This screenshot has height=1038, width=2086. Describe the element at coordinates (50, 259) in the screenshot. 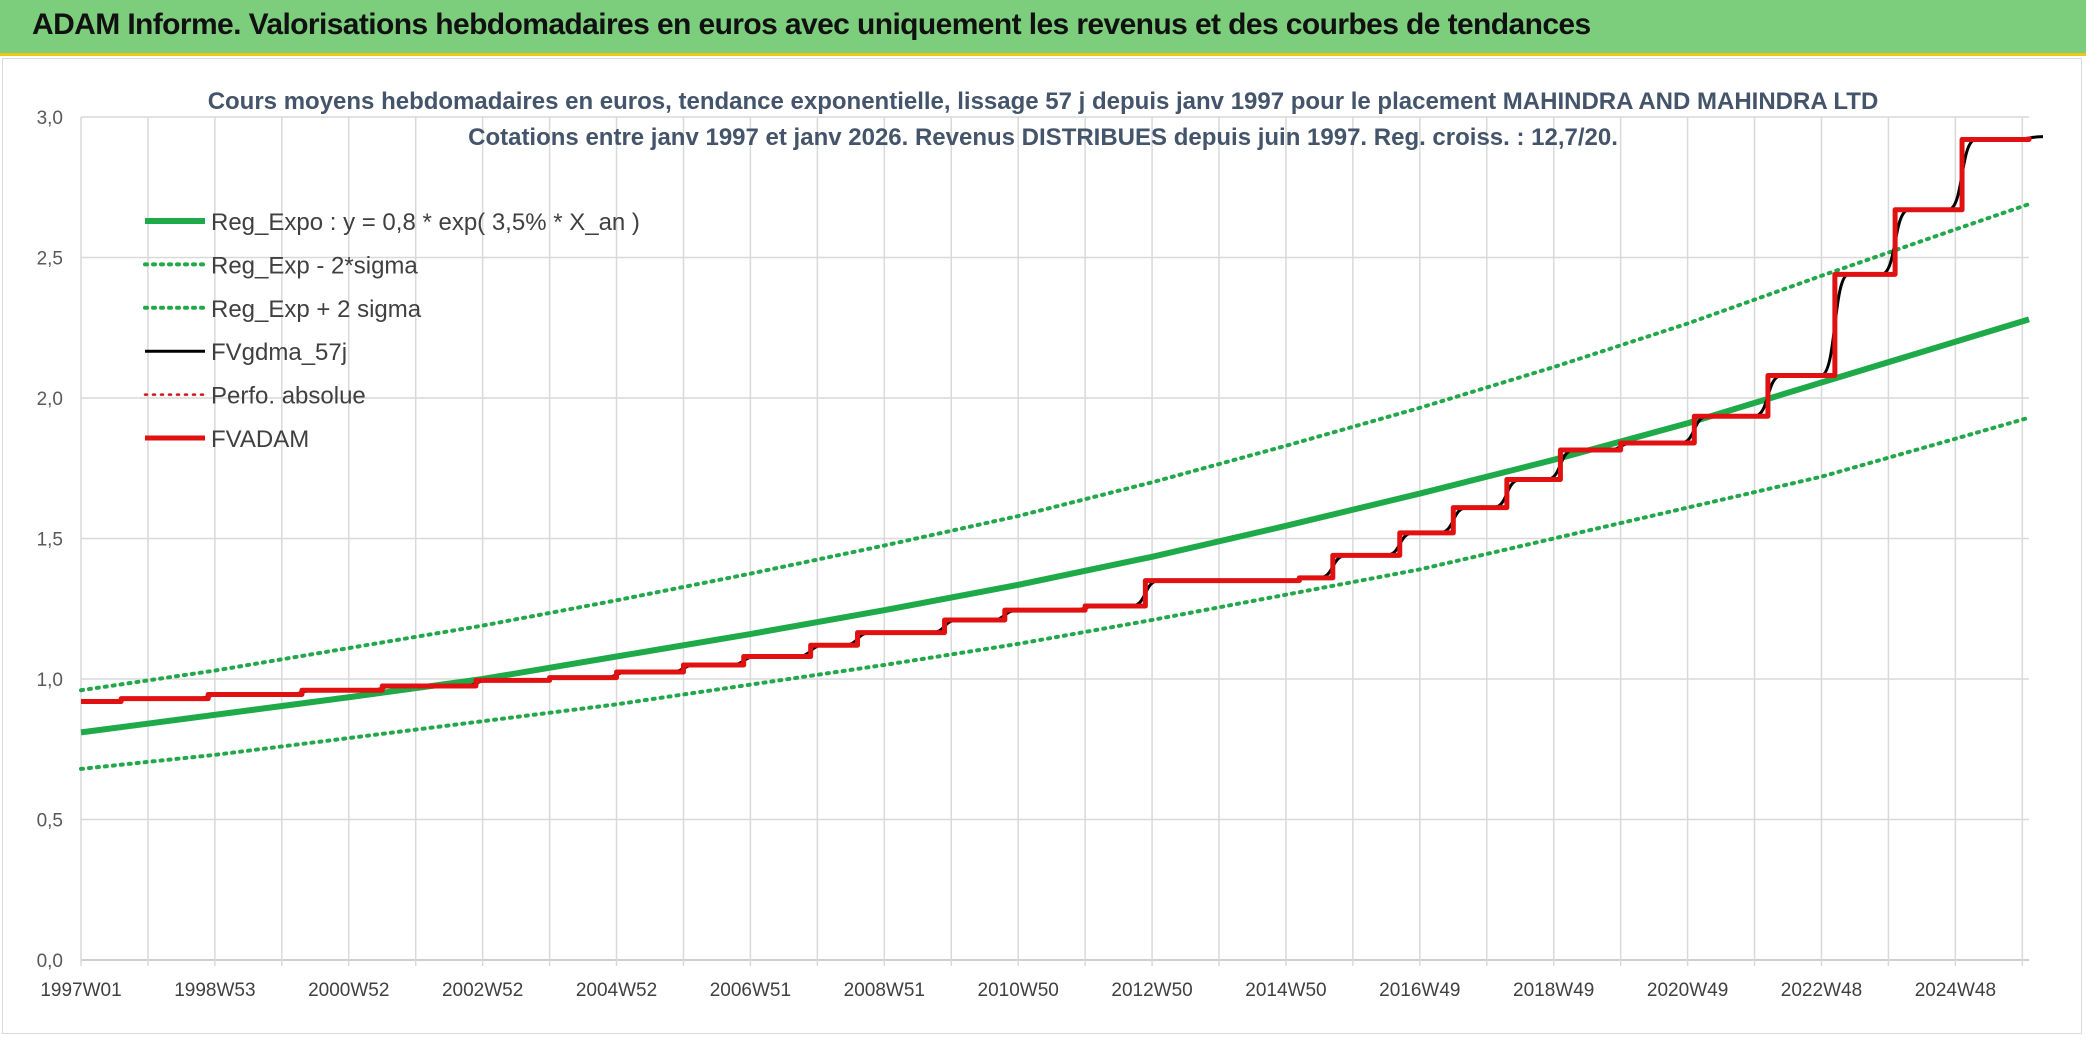

I see `y-tick-label: 2,5` at that location.